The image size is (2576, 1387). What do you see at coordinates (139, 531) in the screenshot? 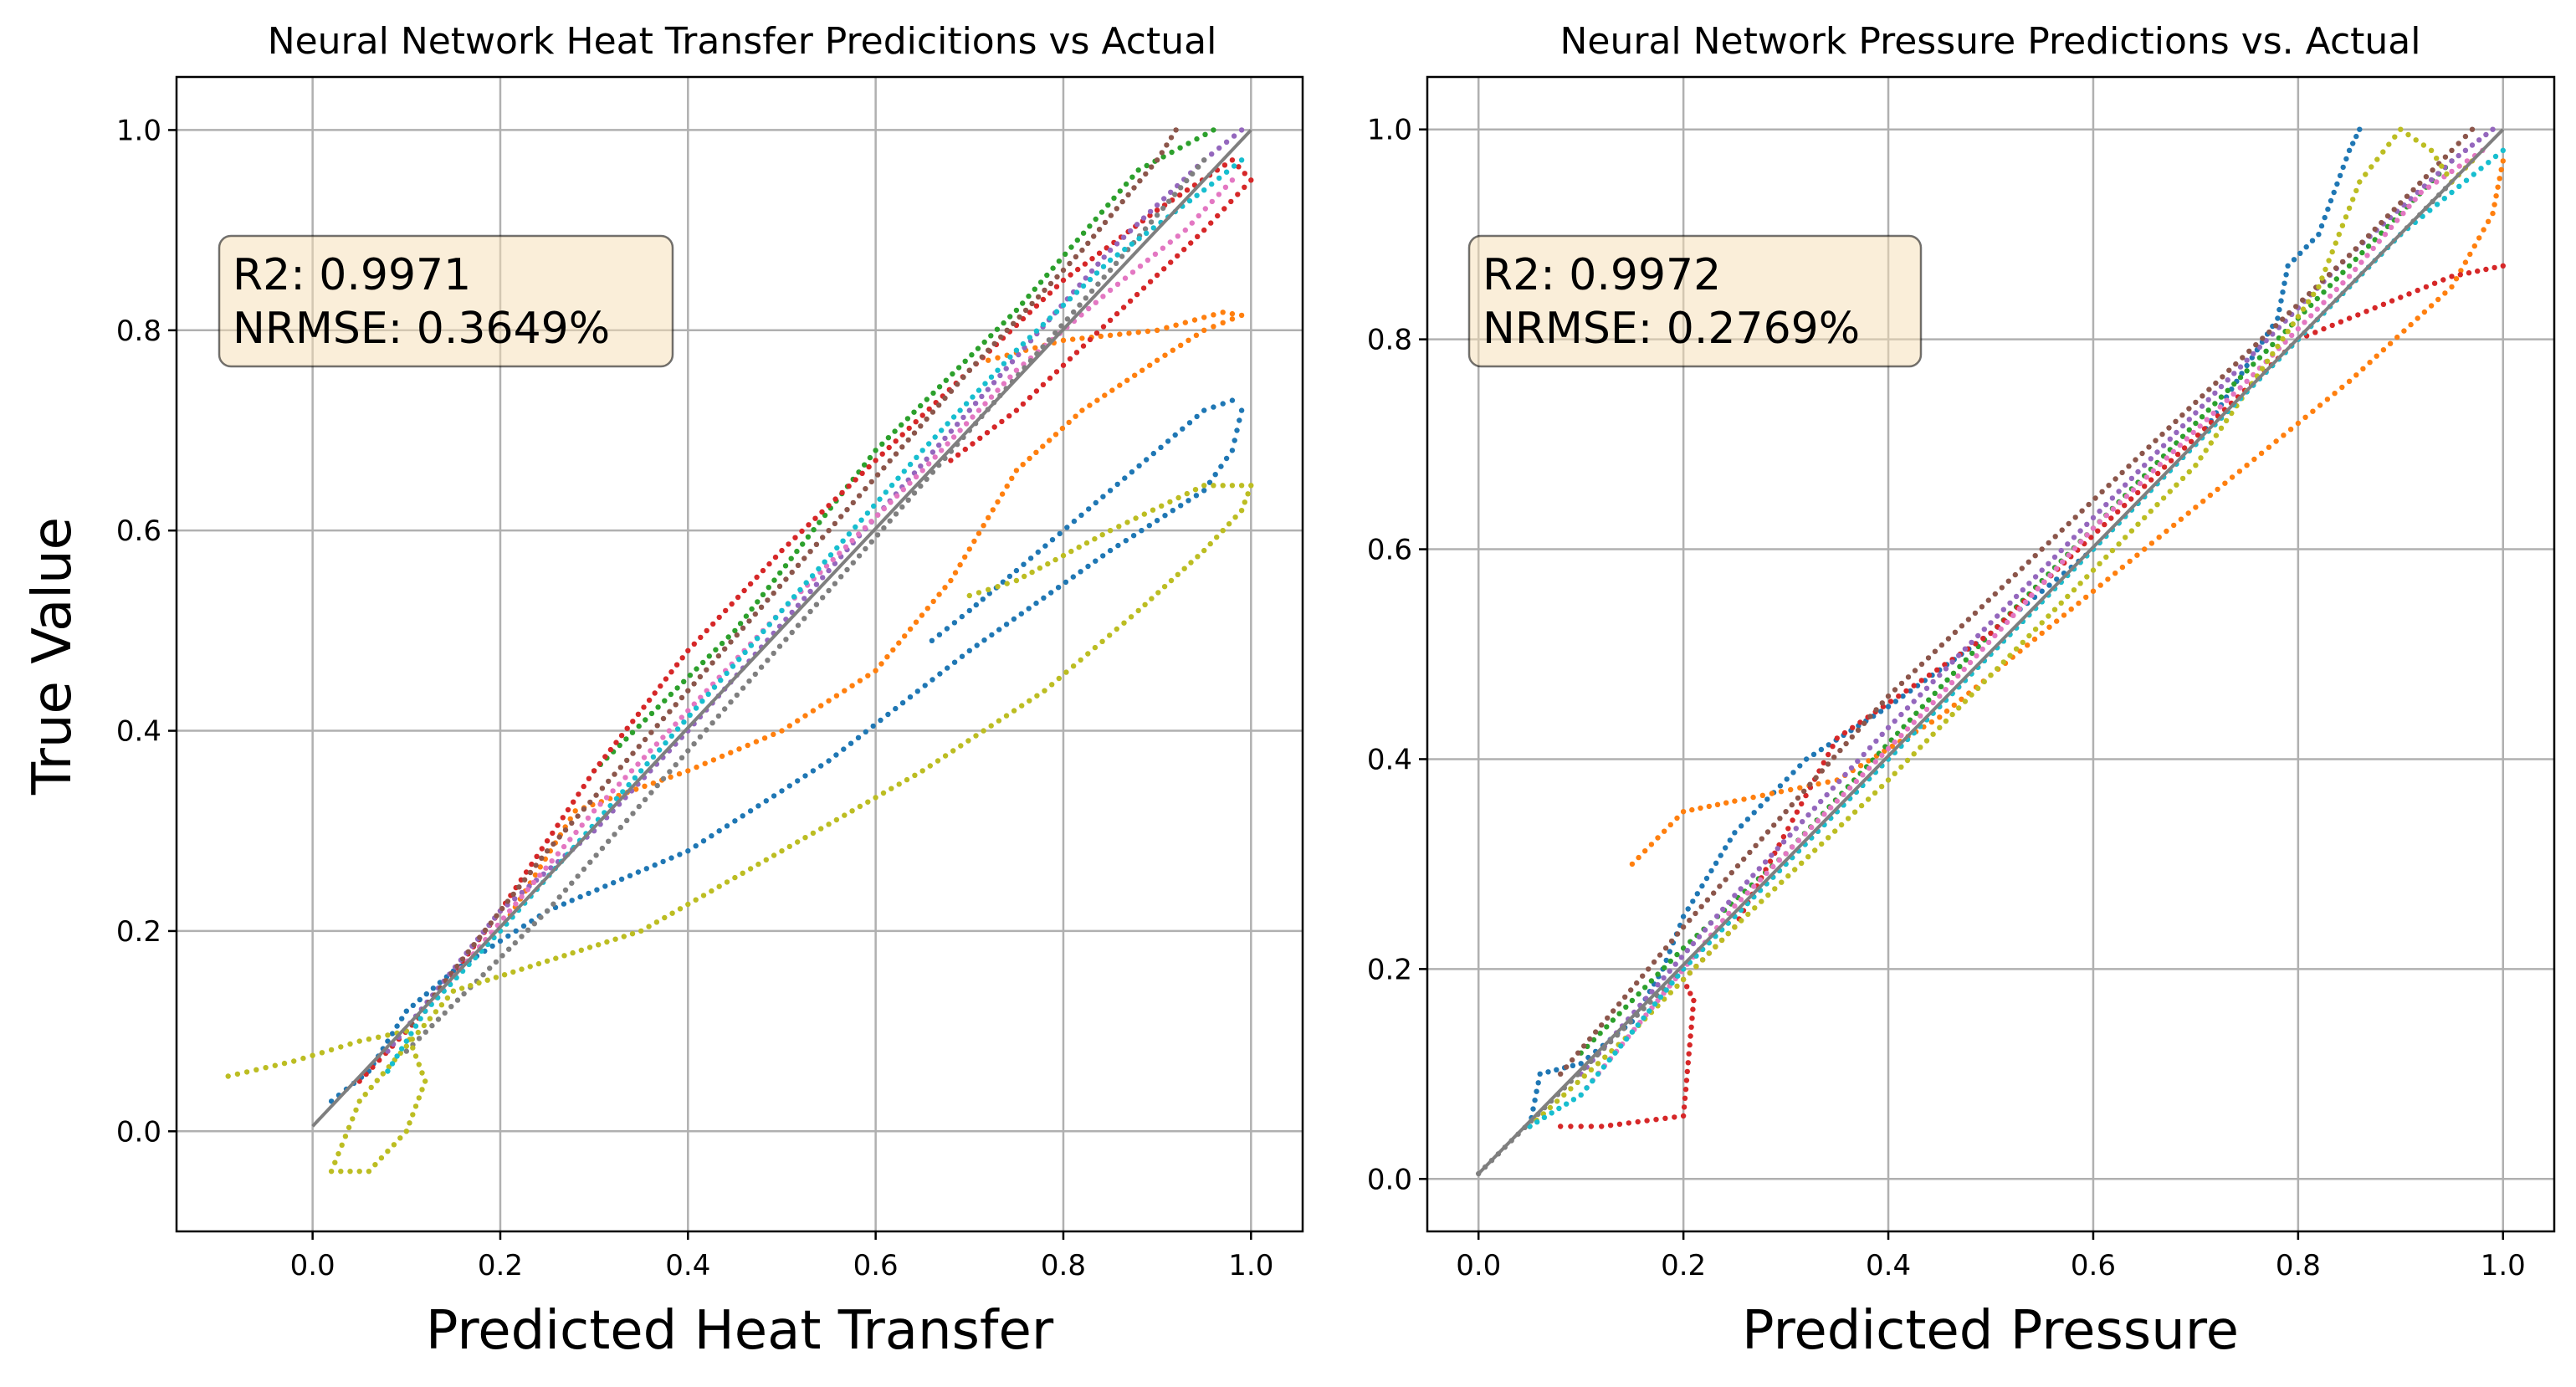
I see `heat-transfer-y-tick-label: 0.6` at bounding box center [139, 531].